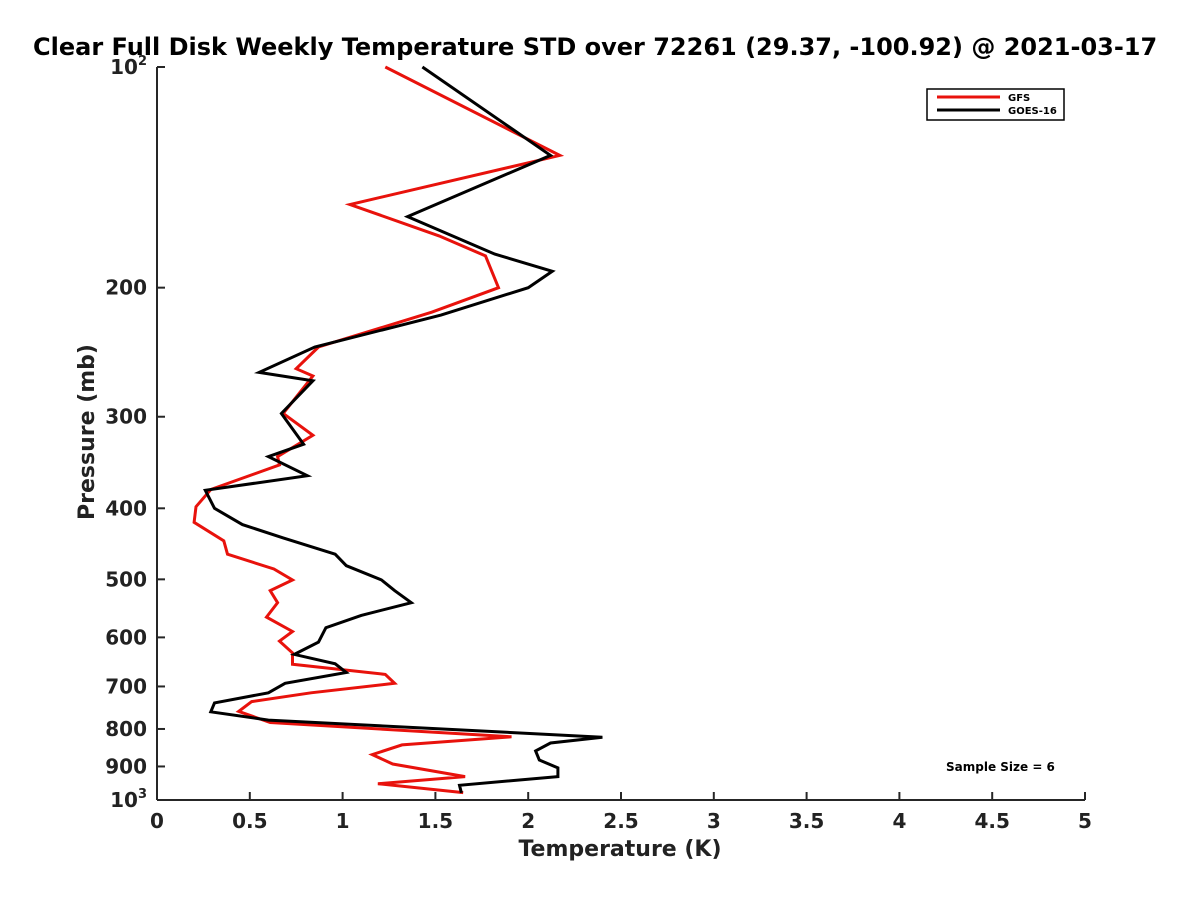 The image size is (1200, 900). What do you see at coordinates (128, 66) in the screenshot?
I see `y-tick-label: 10²` at bounding box center [128, 66].